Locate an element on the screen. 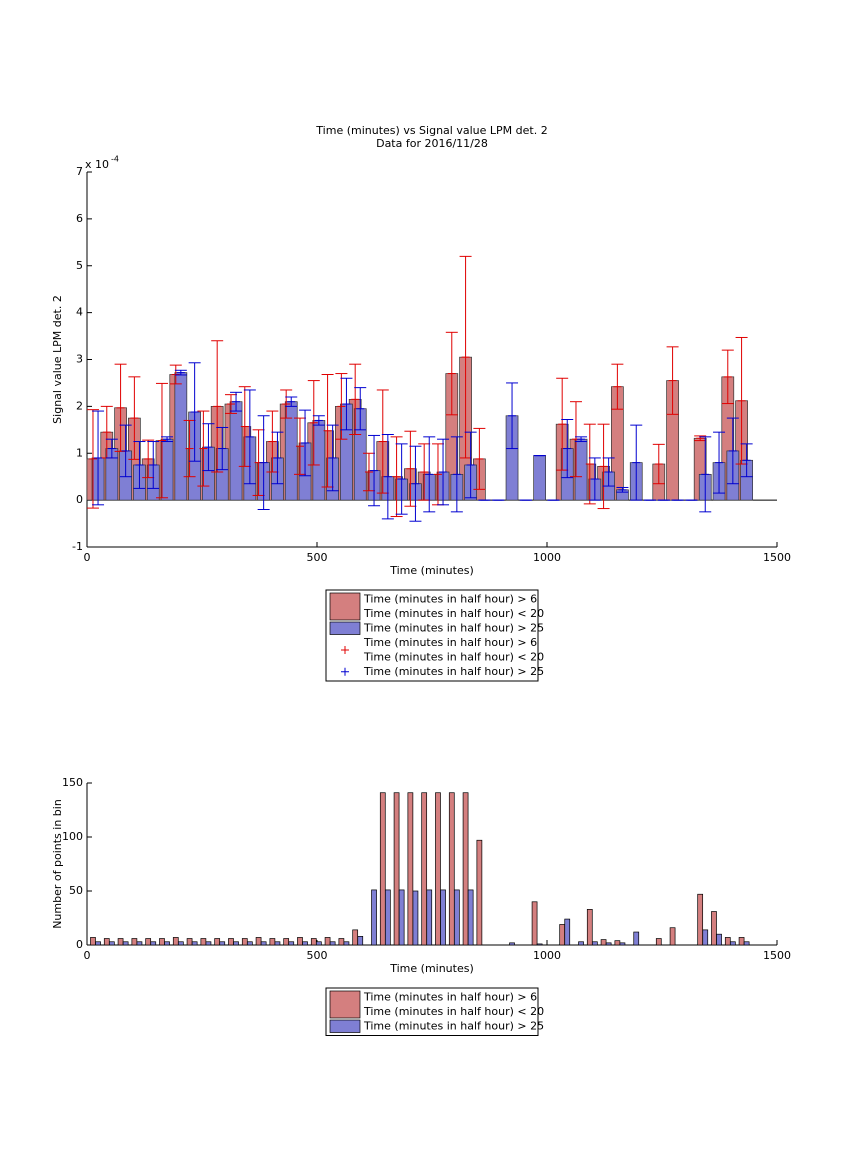  legend-label: Time (minutes in half hour) > 25 is located at coordinates (453, 1025).